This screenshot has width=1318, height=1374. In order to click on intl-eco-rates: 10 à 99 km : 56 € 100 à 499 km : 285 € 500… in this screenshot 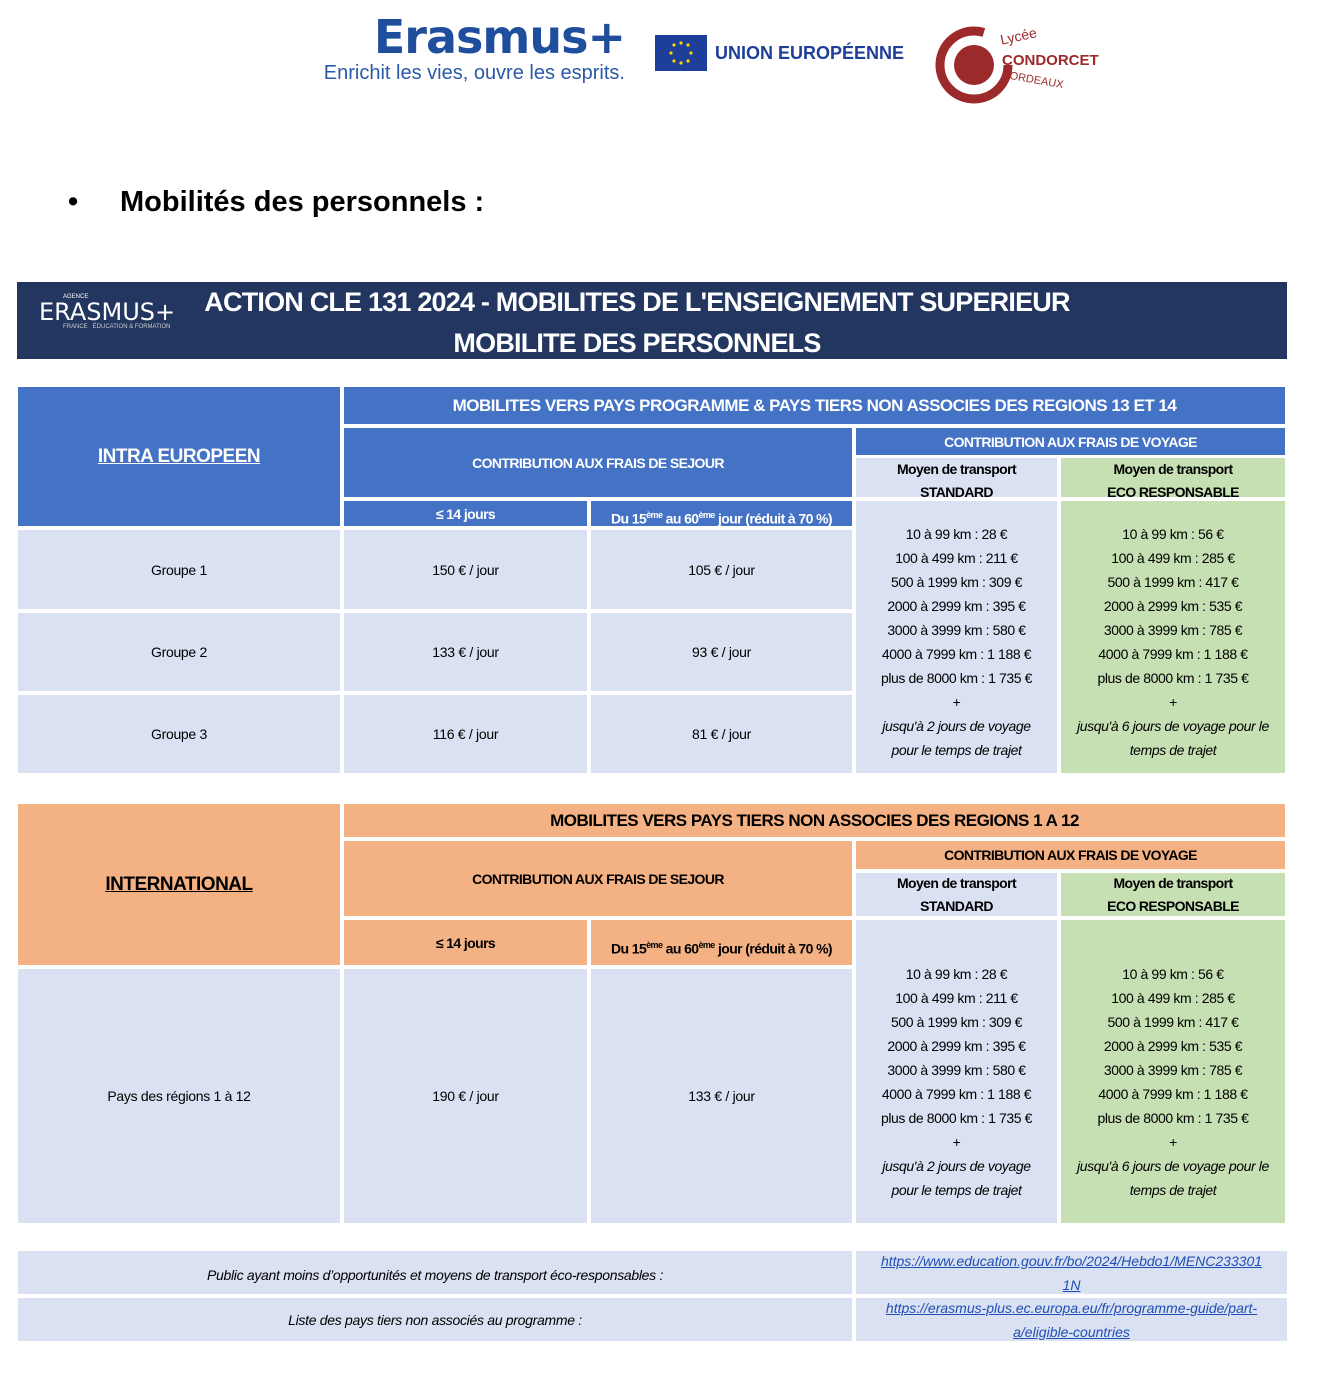, I will do `click(1173, 1071)`.